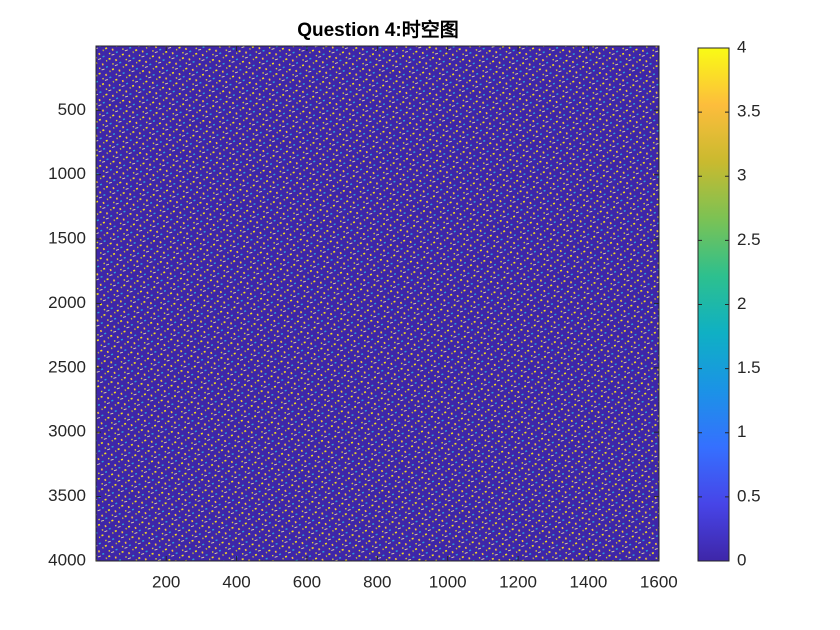 The height and width of the screenshot is (630, 840). What do you see at coordinates (67, 366) in the screenshot?
I see `y-tick-label: 2500` at bounding box center [67, 366].